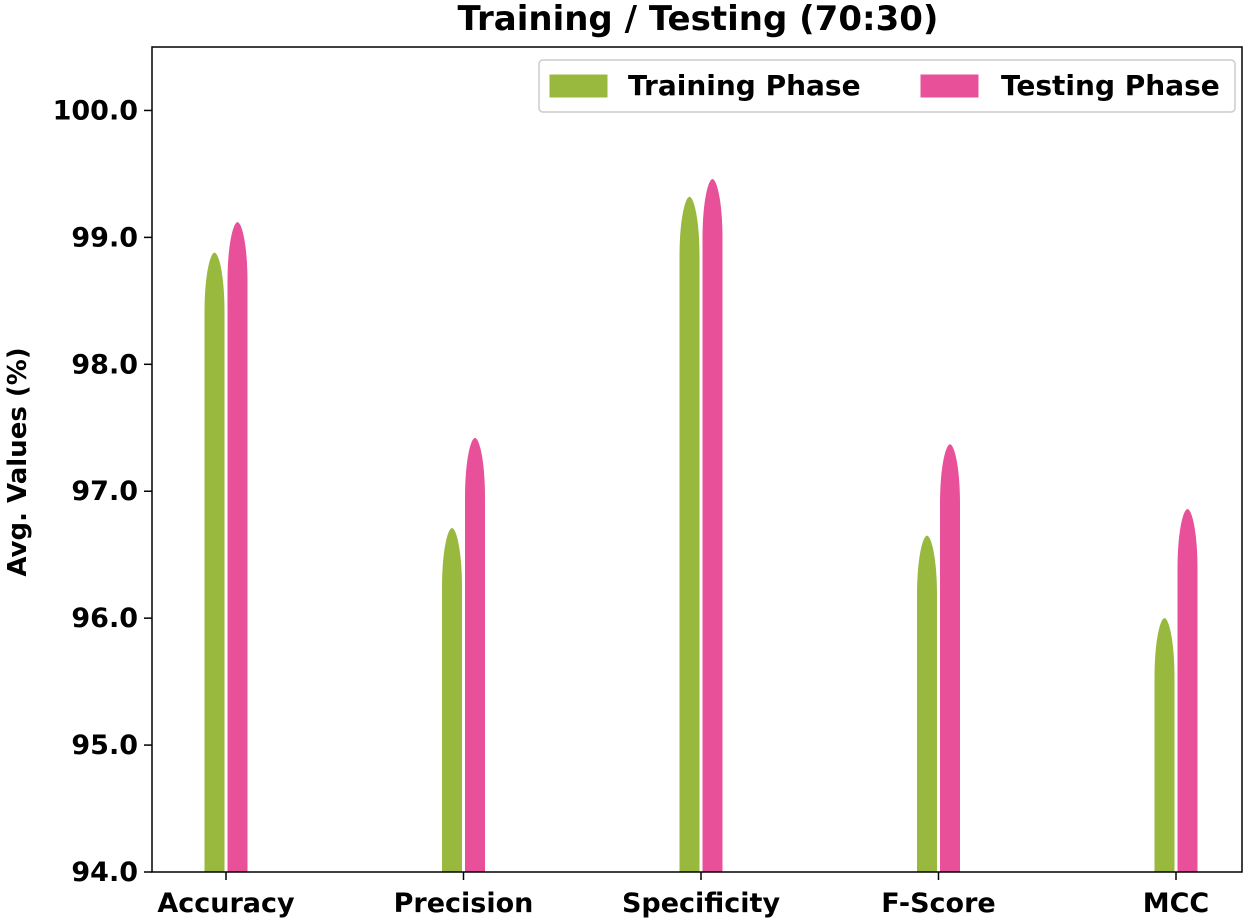 The image size is (1255, 923). I want to click on bar-testing-precision, so click(475, 654).